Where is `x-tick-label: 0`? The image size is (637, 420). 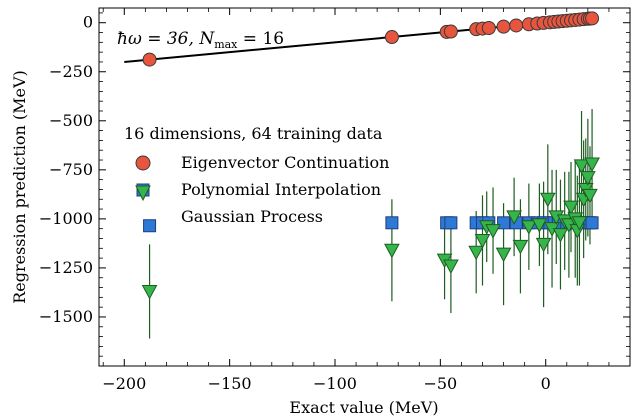
x-tick-label: 0 is located at coordinates (546, 383).